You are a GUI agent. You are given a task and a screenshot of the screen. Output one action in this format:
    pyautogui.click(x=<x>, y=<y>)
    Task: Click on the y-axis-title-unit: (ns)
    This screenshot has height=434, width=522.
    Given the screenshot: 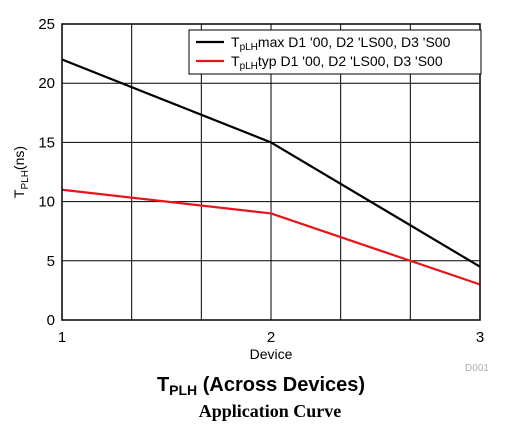 What is the action you would take?
    pyautogui.click(x=19, y=158)
    